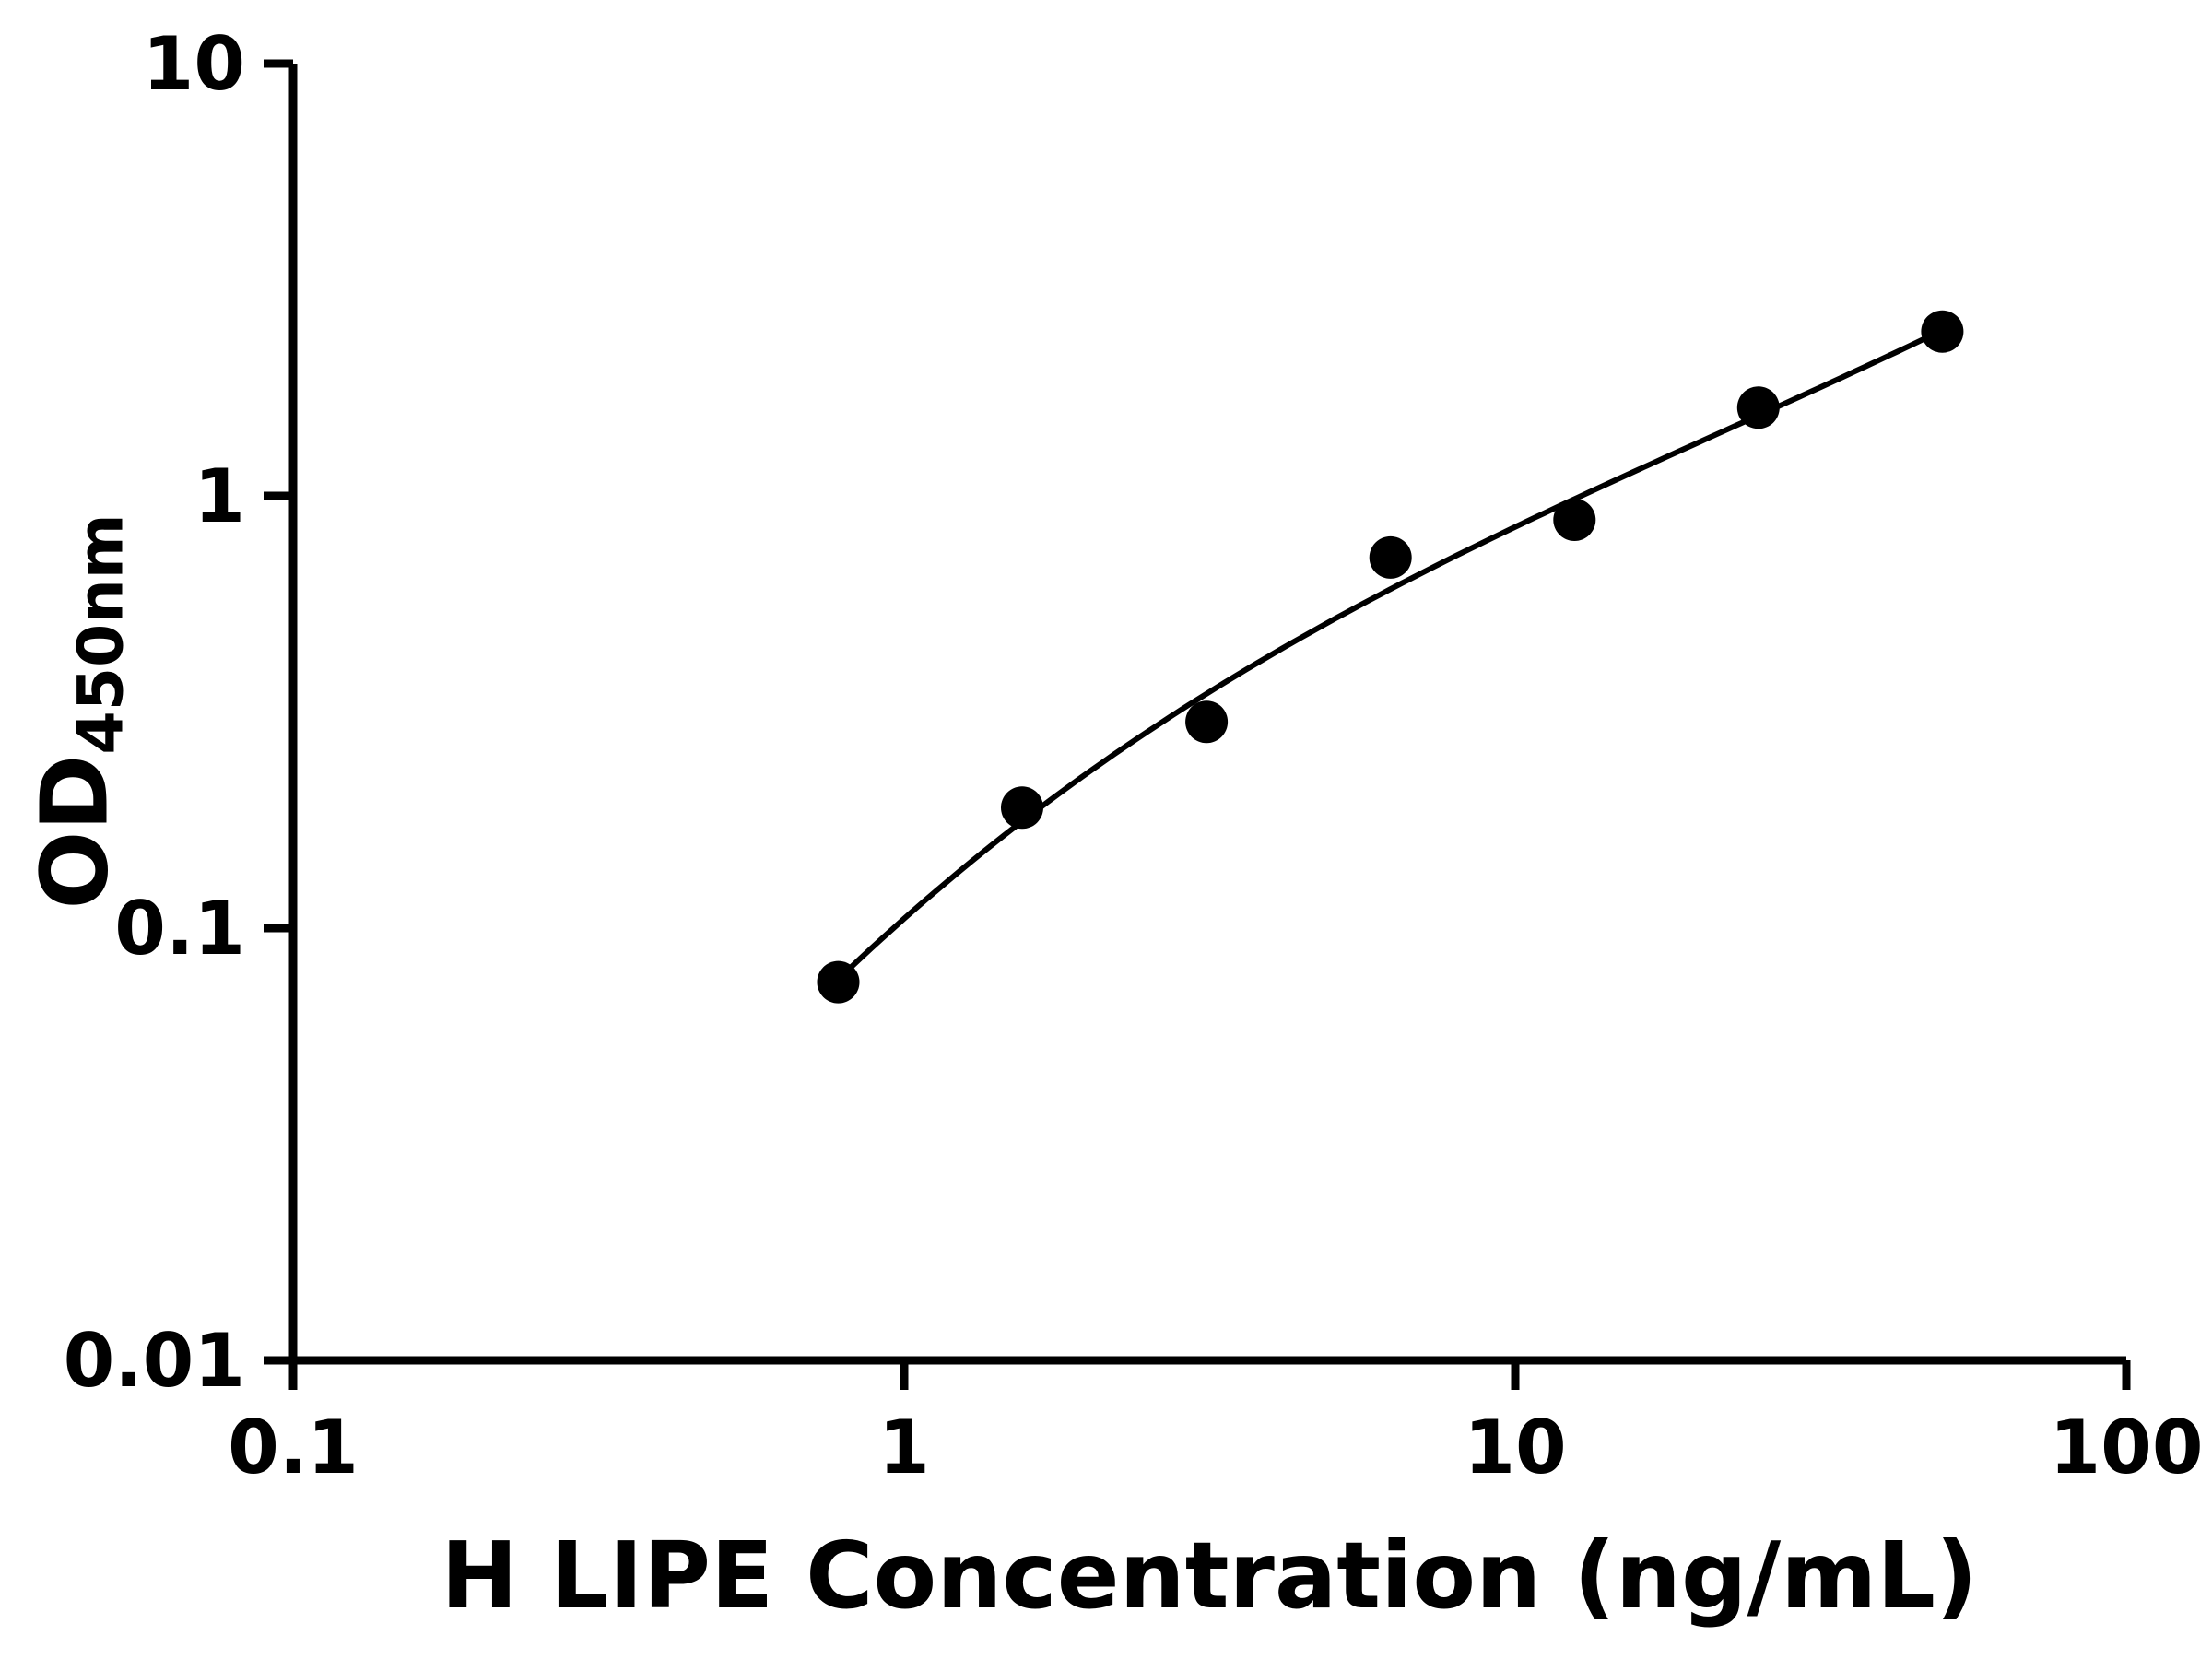 The height and width of the screenshot is (1659, 2212). Describe the element at coordinates (179, 928) in the screenshot. I see `y-axis-tick-label: 0.1` at that location.